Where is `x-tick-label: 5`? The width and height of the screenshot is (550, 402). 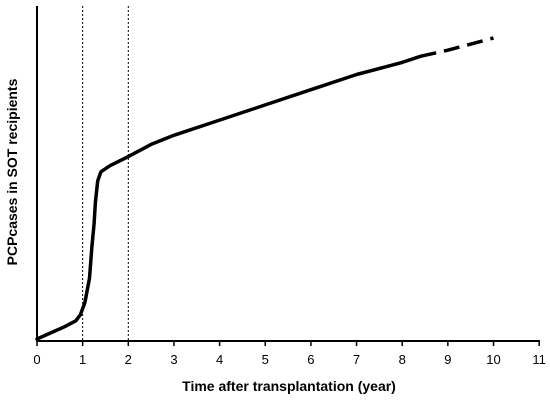
x-tick-label: 5 is located at coordinates (265, 359).